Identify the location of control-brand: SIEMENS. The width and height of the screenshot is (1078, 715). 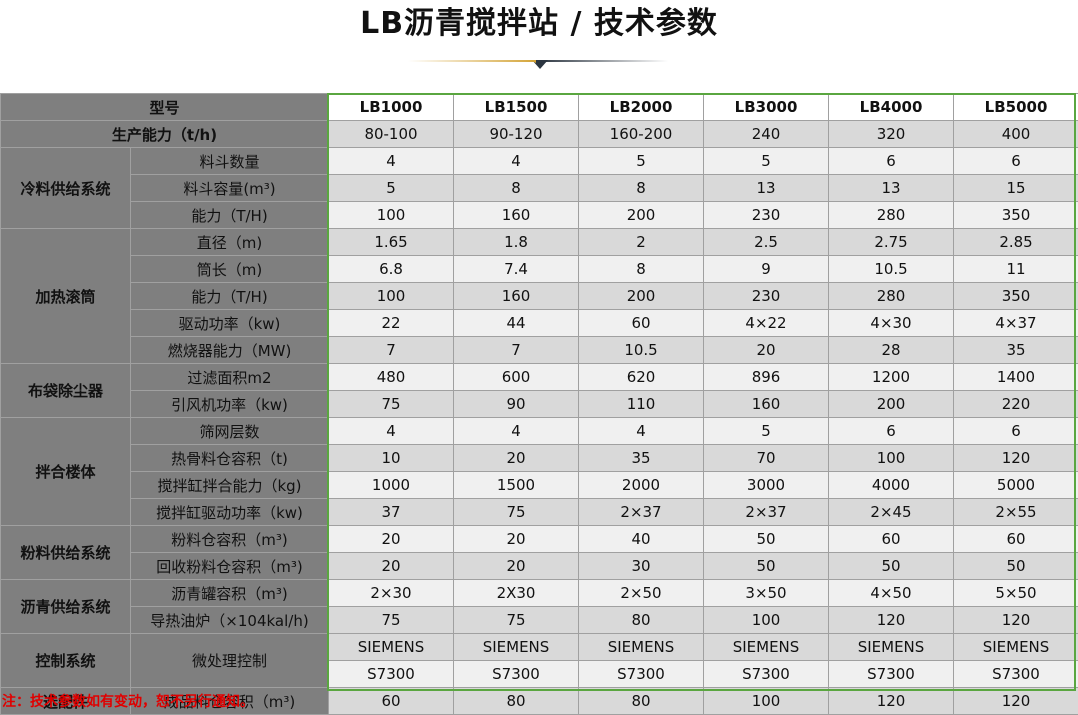
(766, 647).